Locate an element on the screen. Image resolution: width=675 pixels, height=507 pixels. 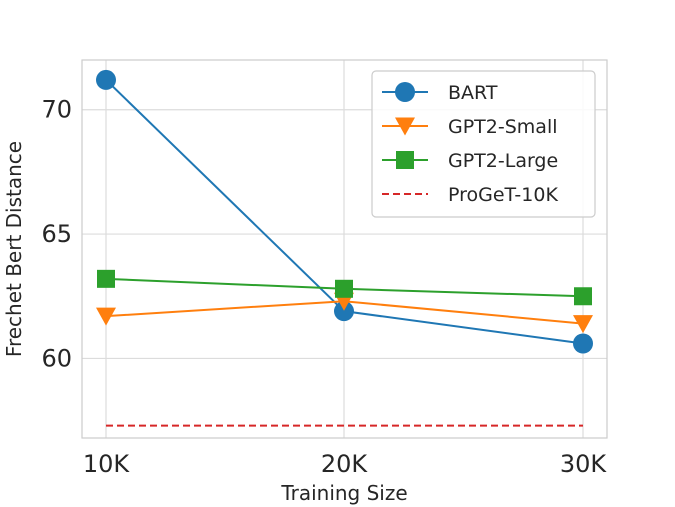
x-tick-label: 10K is located at coordinates (107, 464).